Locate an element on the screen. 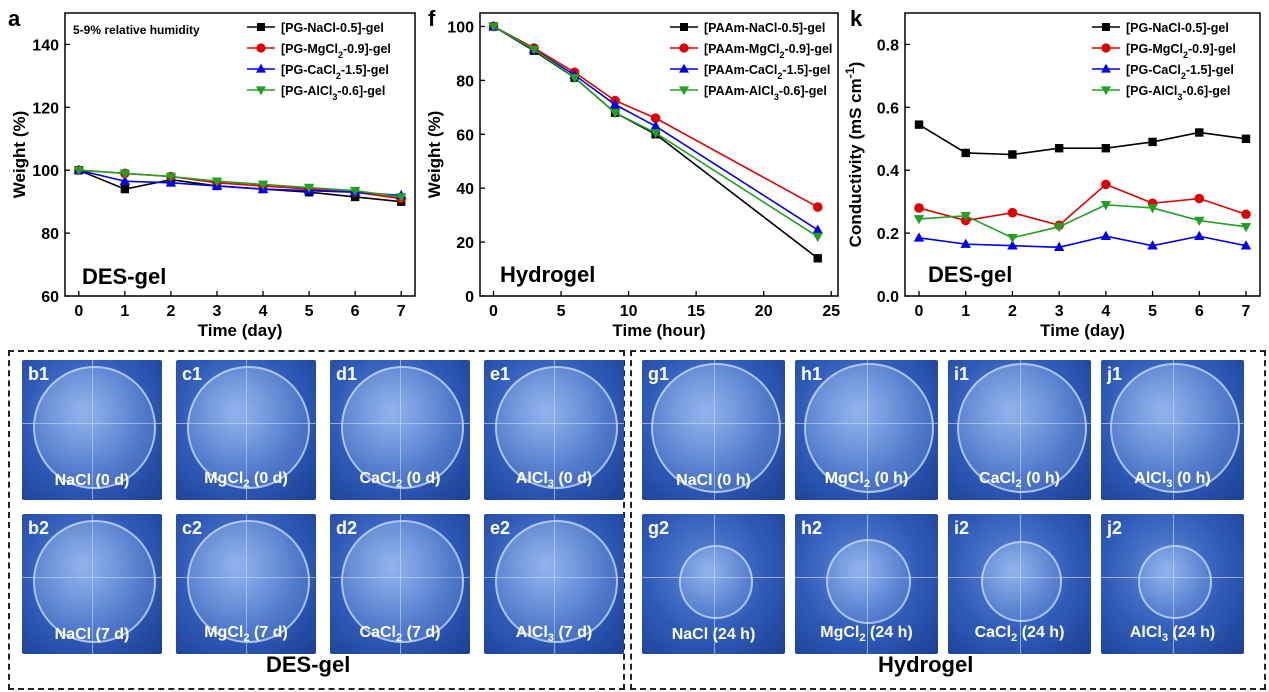 This screenshot has width=1269, height=692. tile-tag: g1 is located at coordinates (659, 374).